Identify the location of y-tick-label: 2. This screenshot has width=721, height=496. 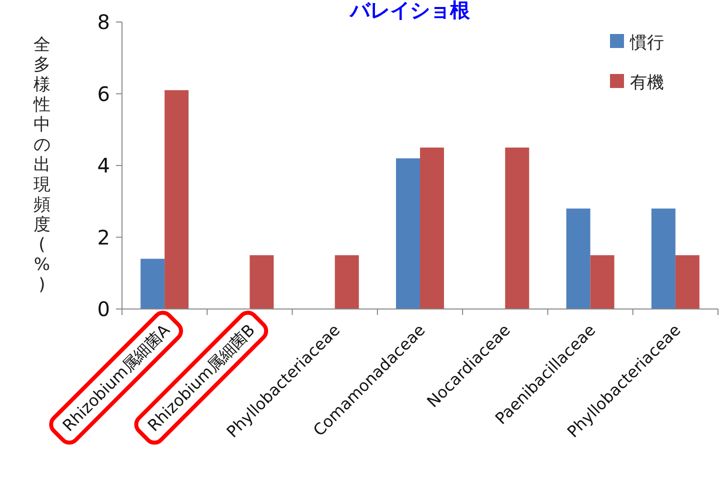
(103, 237).